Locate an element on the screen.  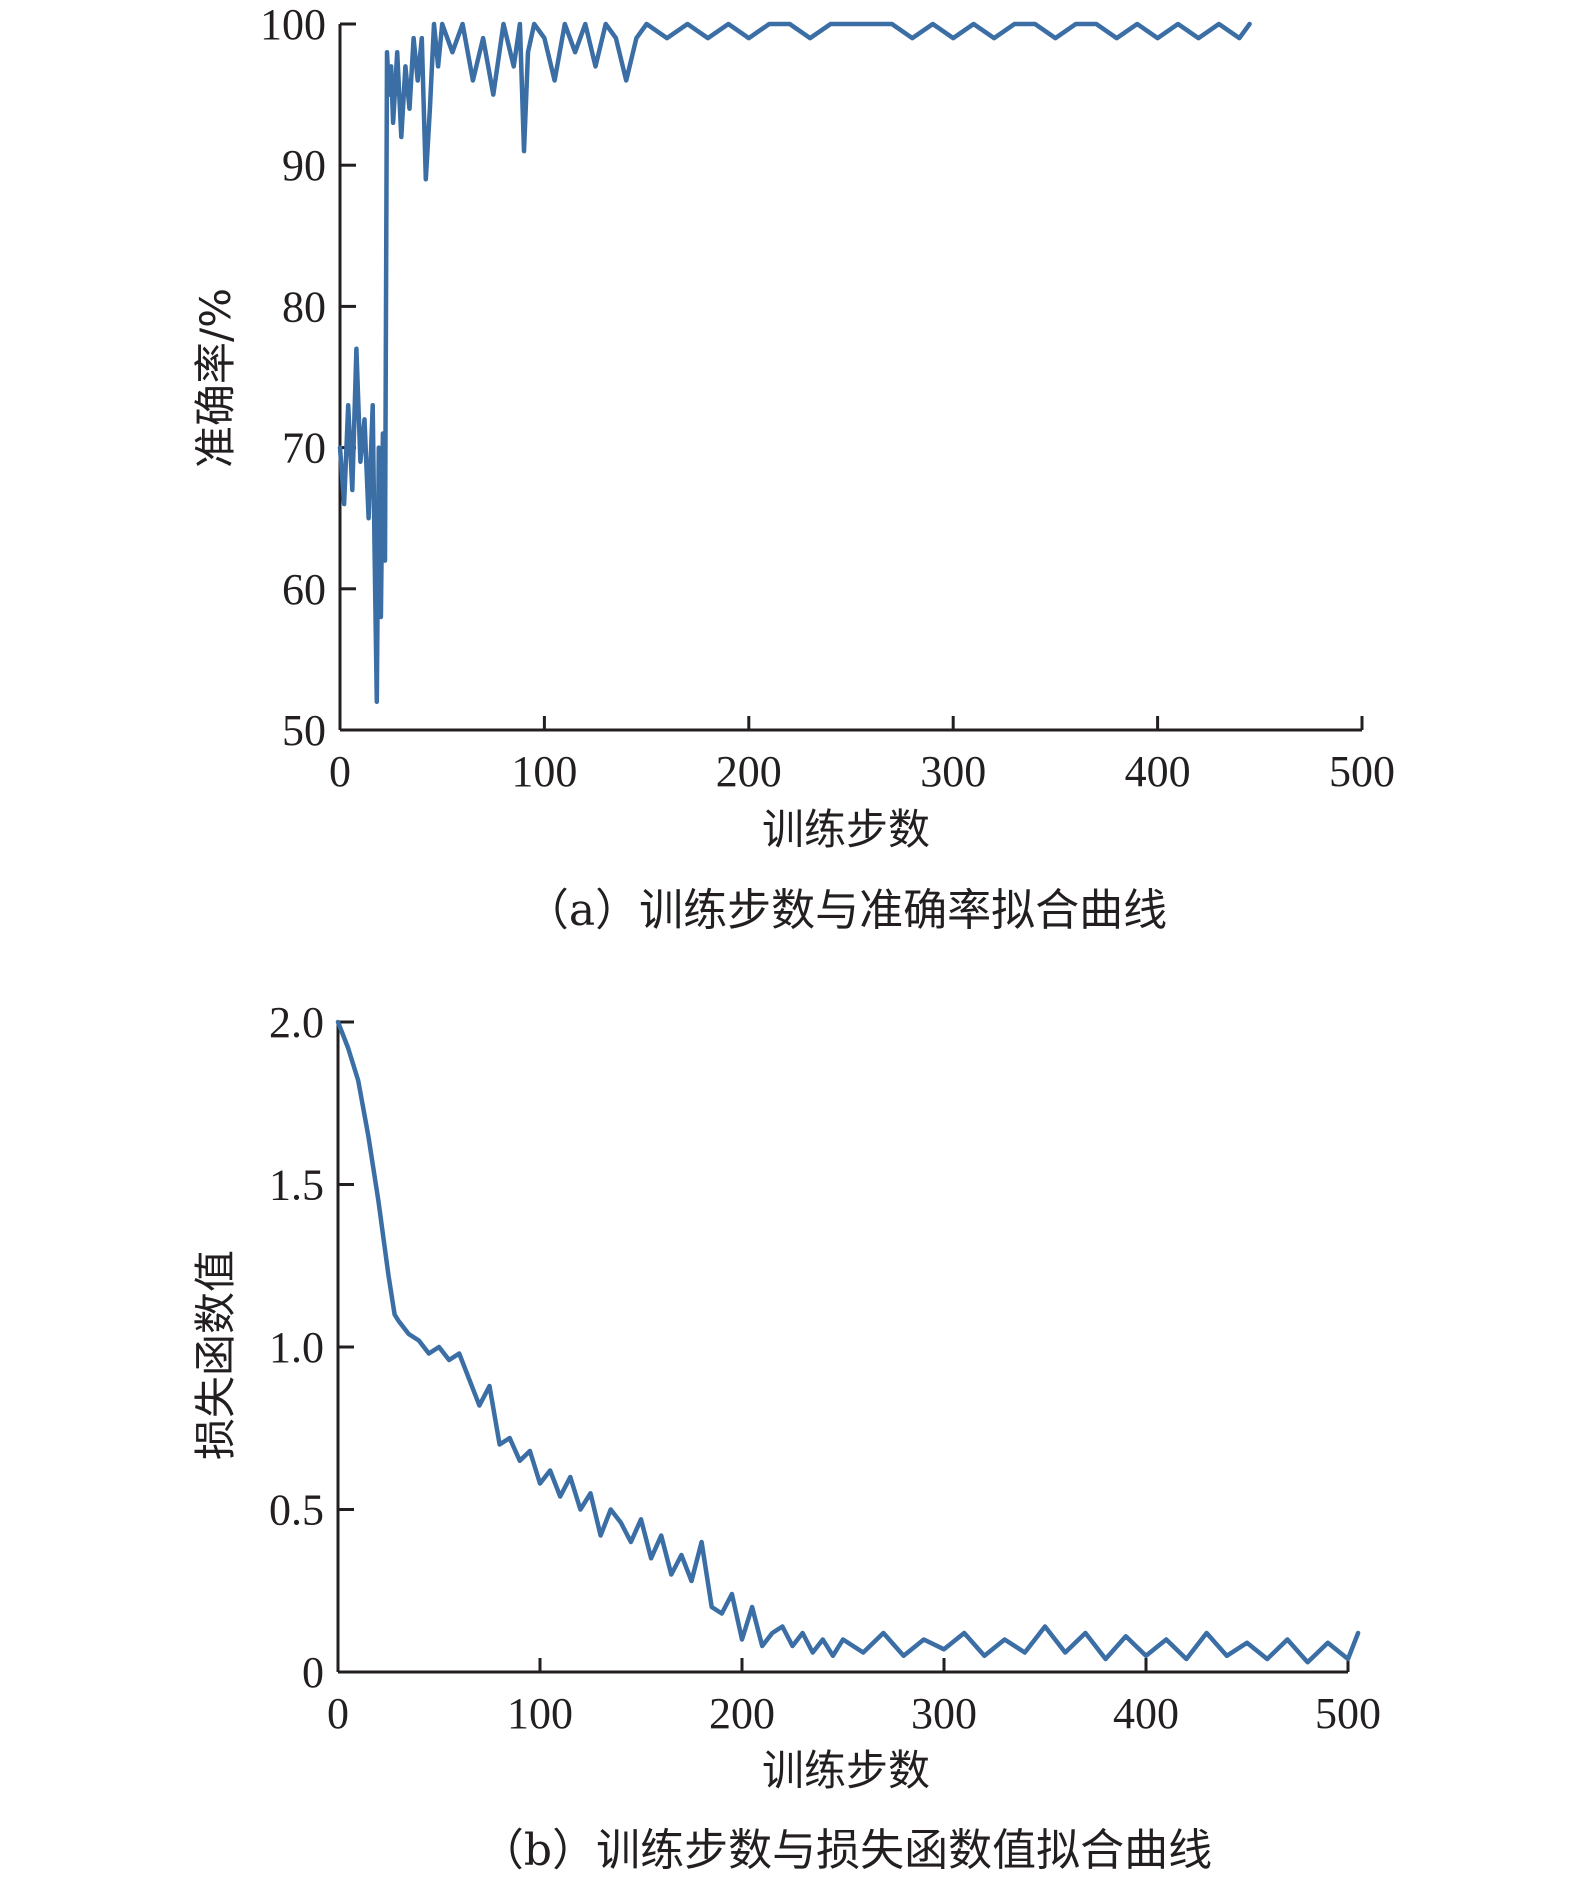
y-axis-title: 准确率/% is located at coordinates (215, 378).